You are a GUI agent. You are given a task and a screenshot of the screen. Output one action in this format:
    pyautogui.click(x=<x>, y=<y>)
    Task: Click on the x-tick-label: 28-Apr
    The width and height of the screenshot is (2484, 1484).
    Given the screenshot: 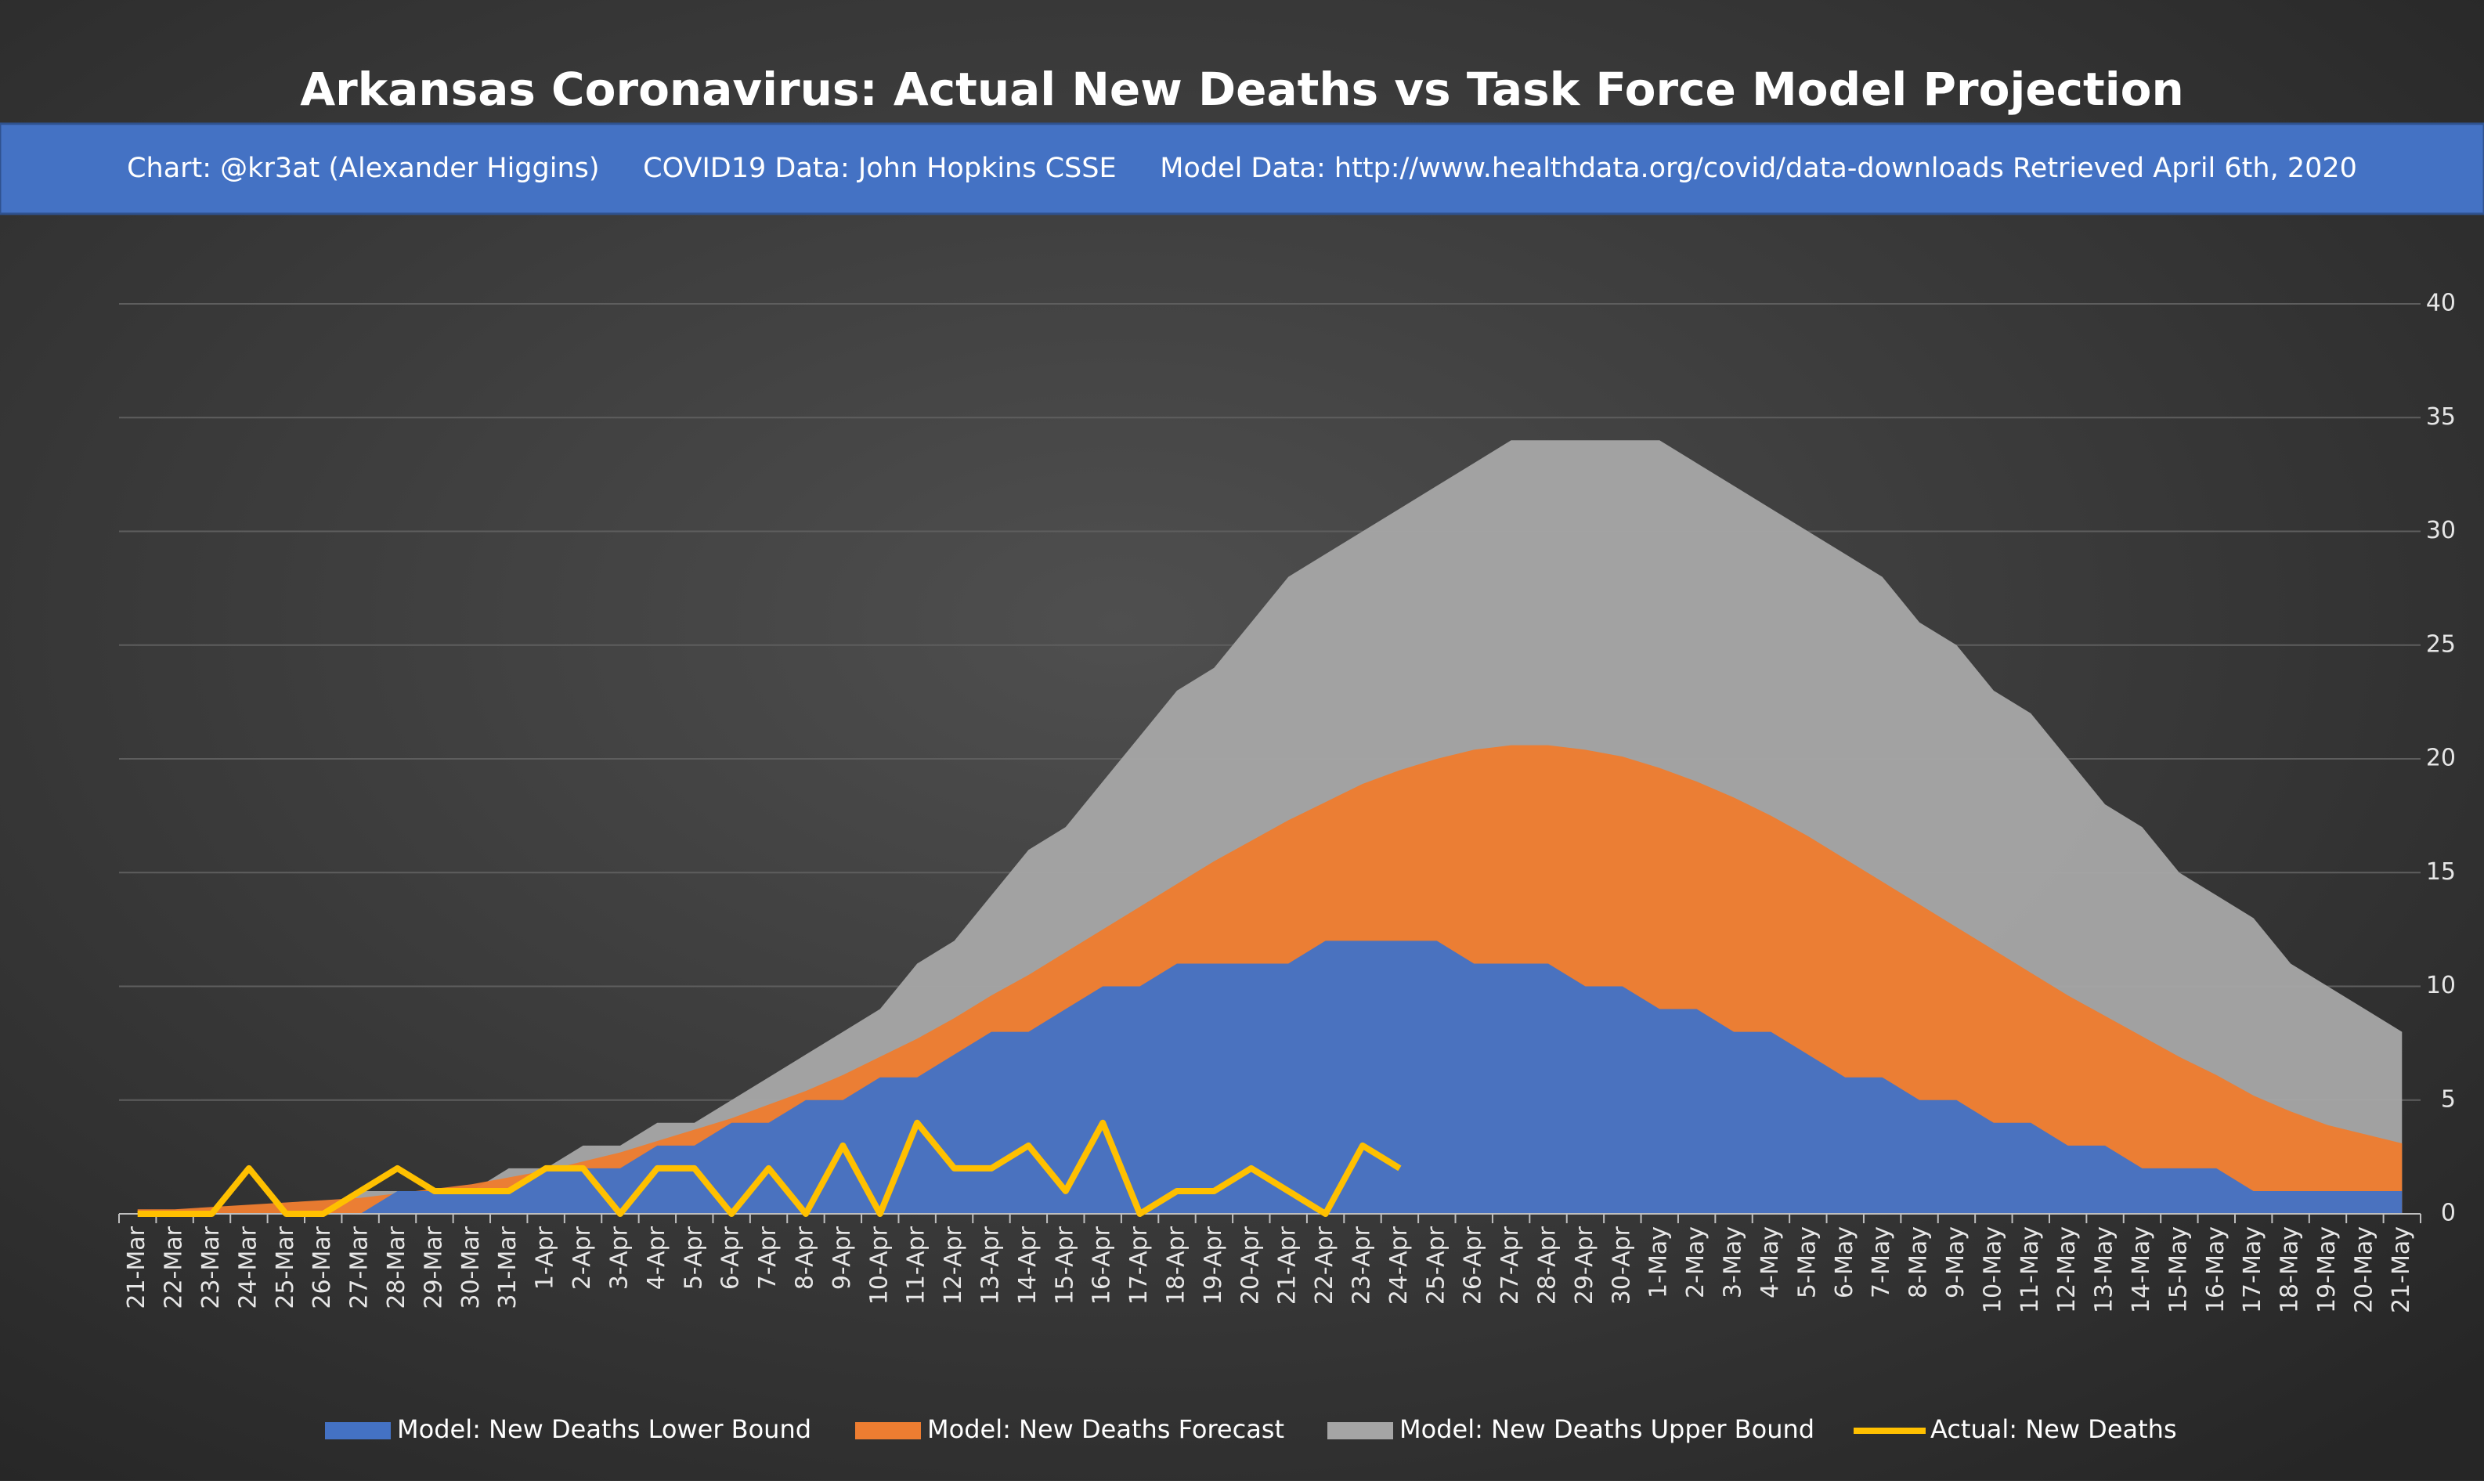 What is the action you would take?
    pyautogui.click(x=1548, y=1265)
    